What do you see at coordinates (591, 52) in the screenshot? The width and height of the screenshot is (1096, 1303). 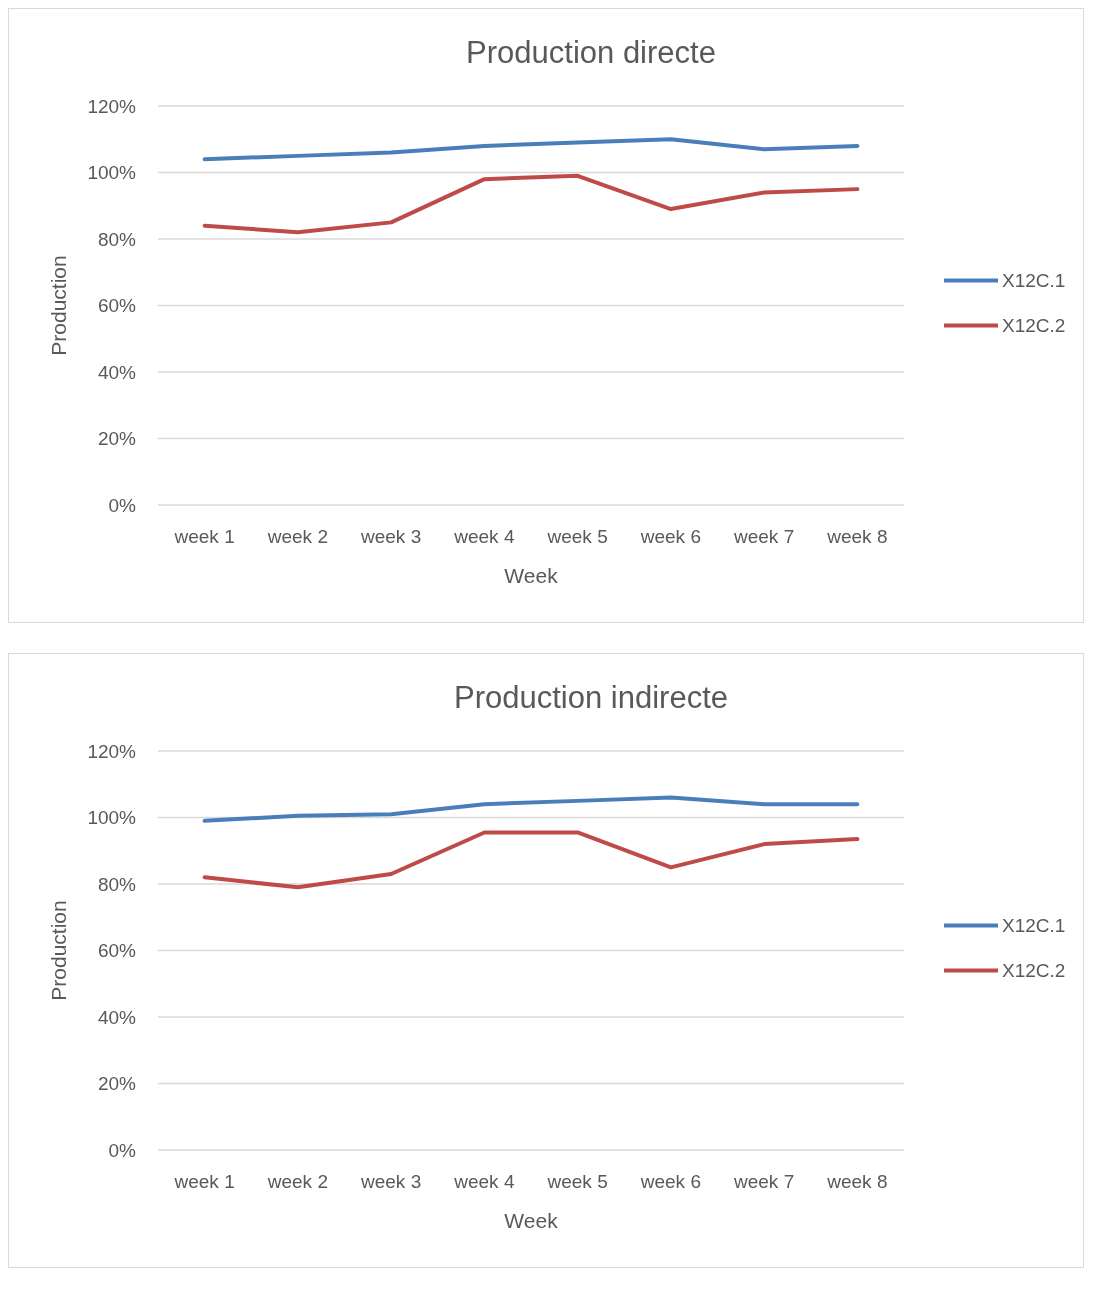 I see `chart-title: Production directe` at bounding box center [591, 52].